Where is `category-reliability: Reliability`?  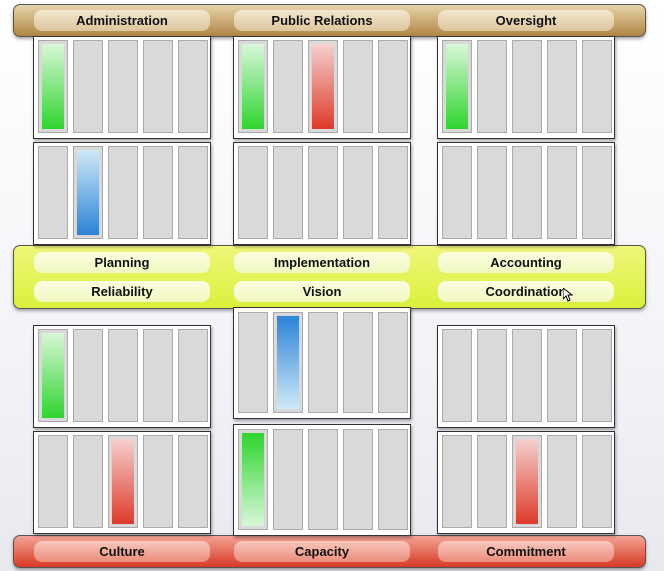 category-reliability: Reliability is located at coordinates (122, 291).